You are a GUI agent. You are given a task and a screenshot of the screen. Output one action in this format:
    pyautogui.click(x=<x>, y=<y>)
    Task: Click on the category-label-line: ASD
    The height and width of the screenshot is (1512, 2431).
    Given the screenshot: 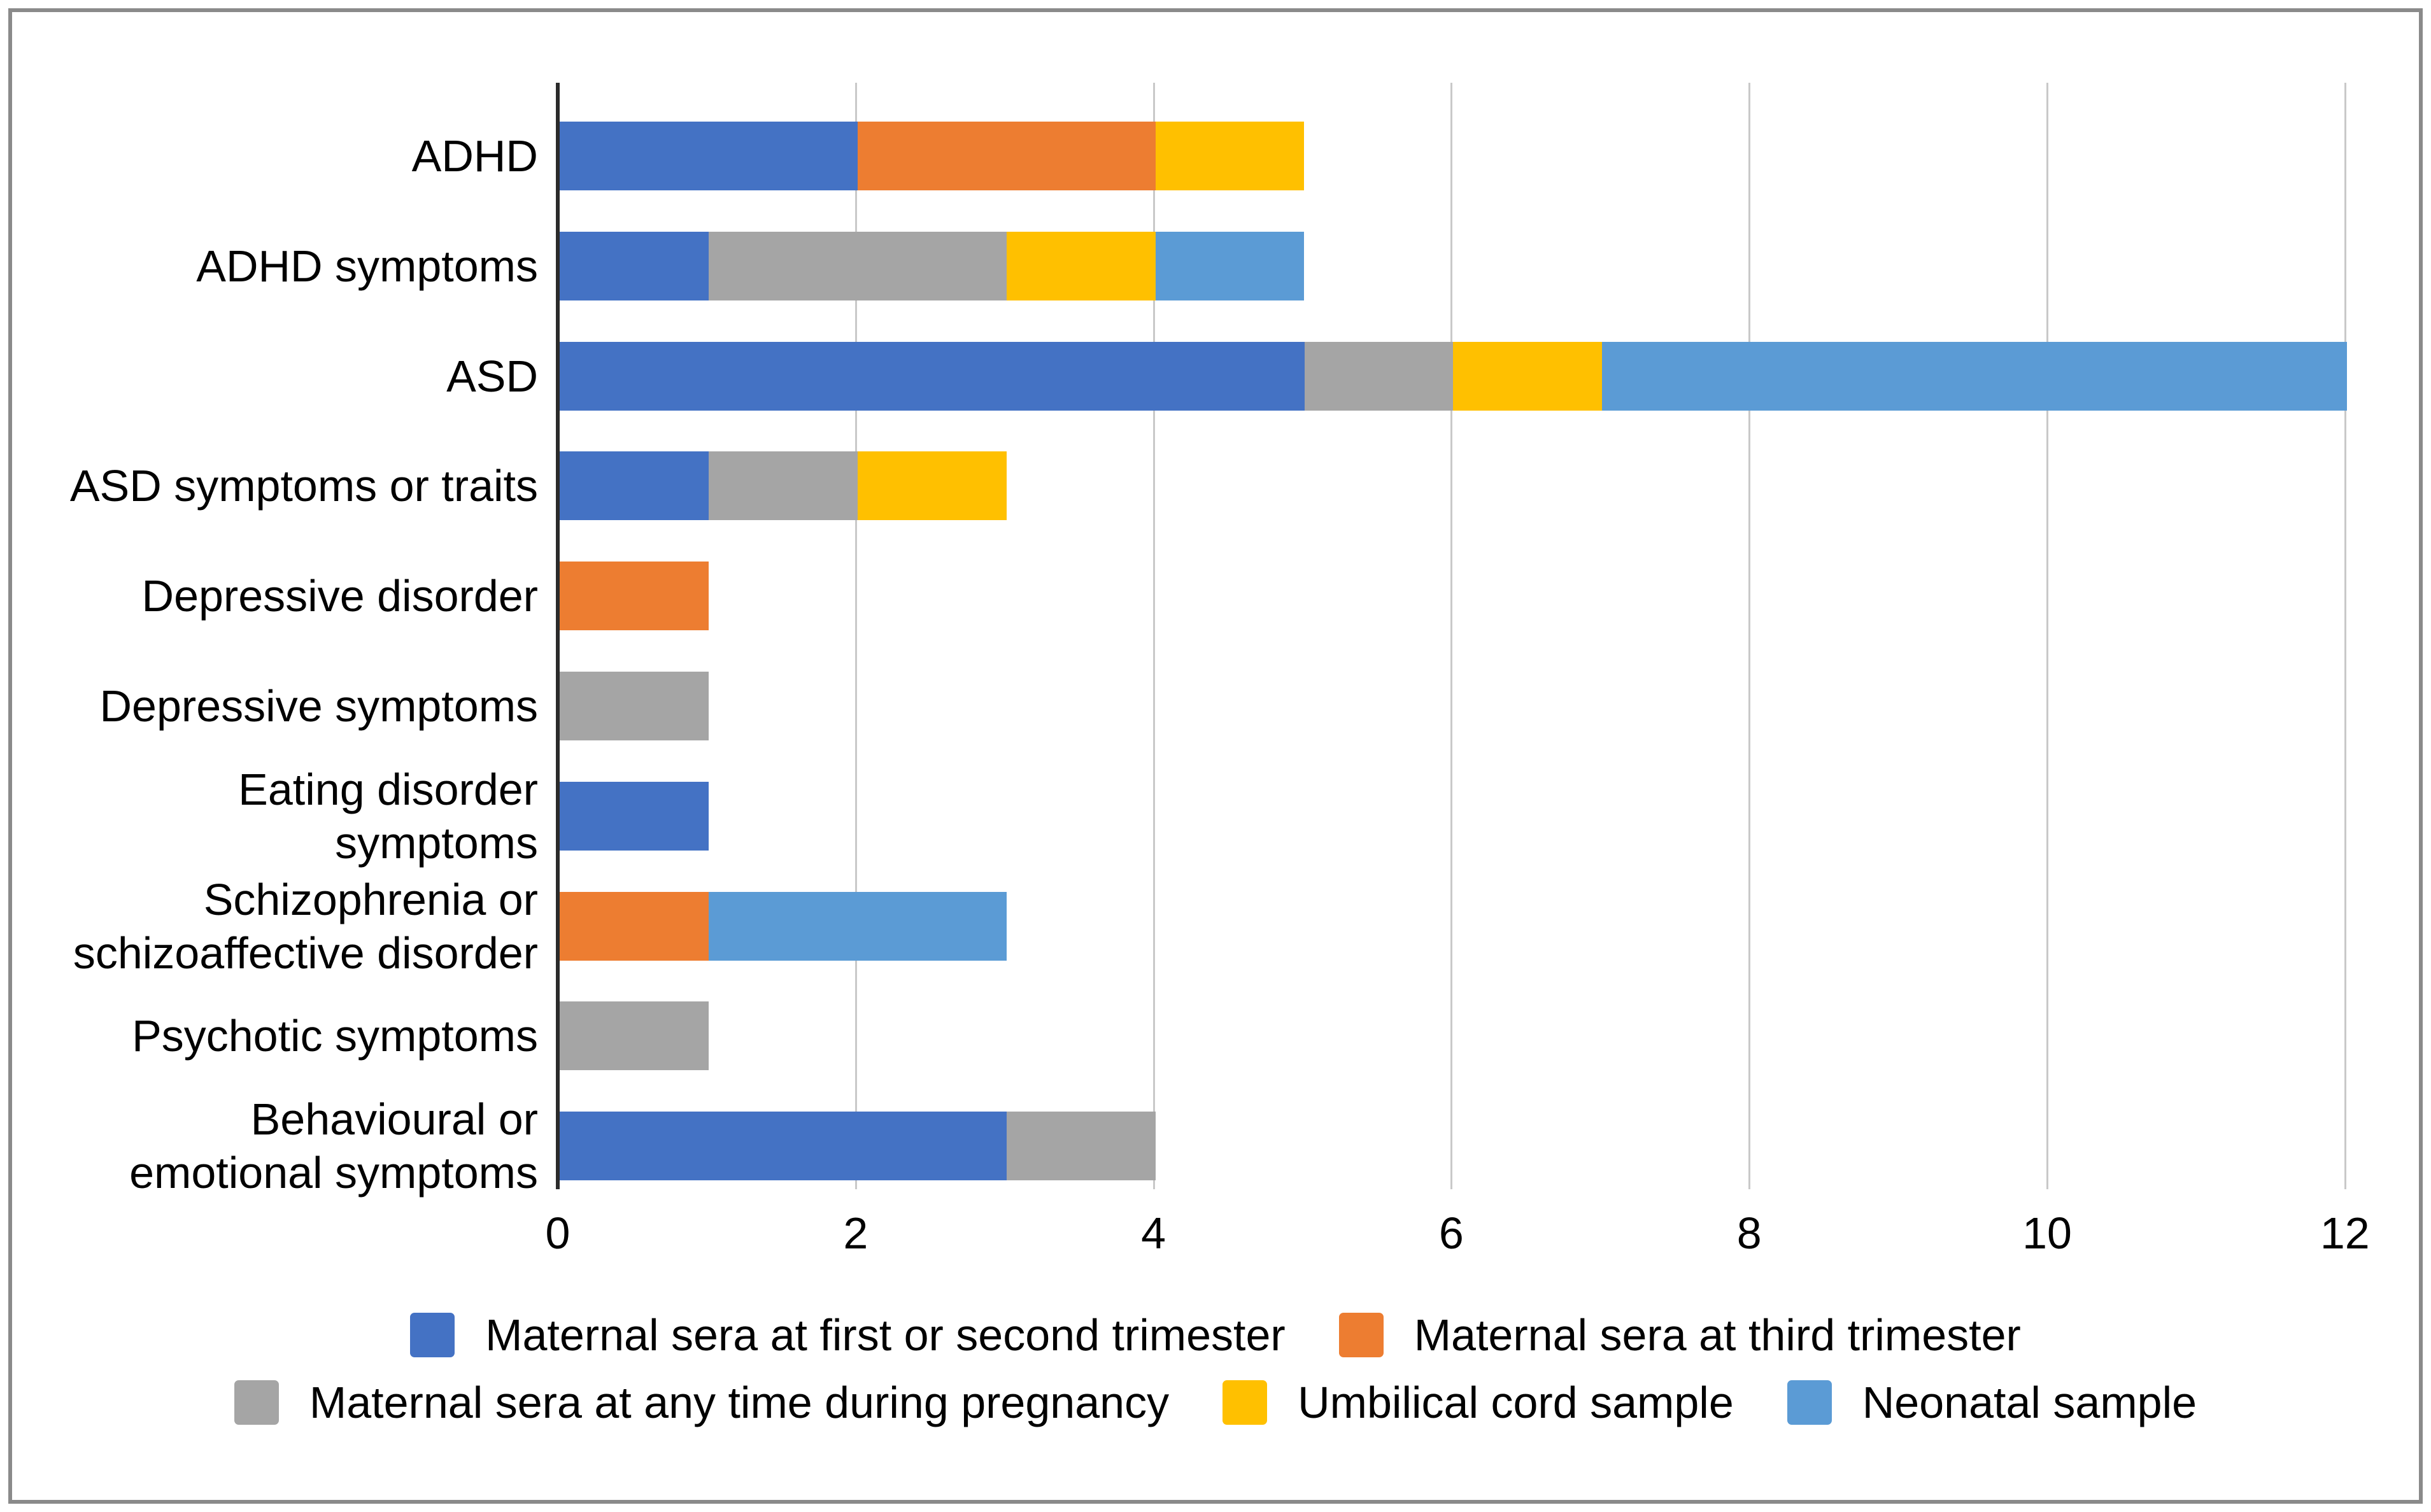 What is the action you would take?
    pyautogui.click(x=492, y=376)
    